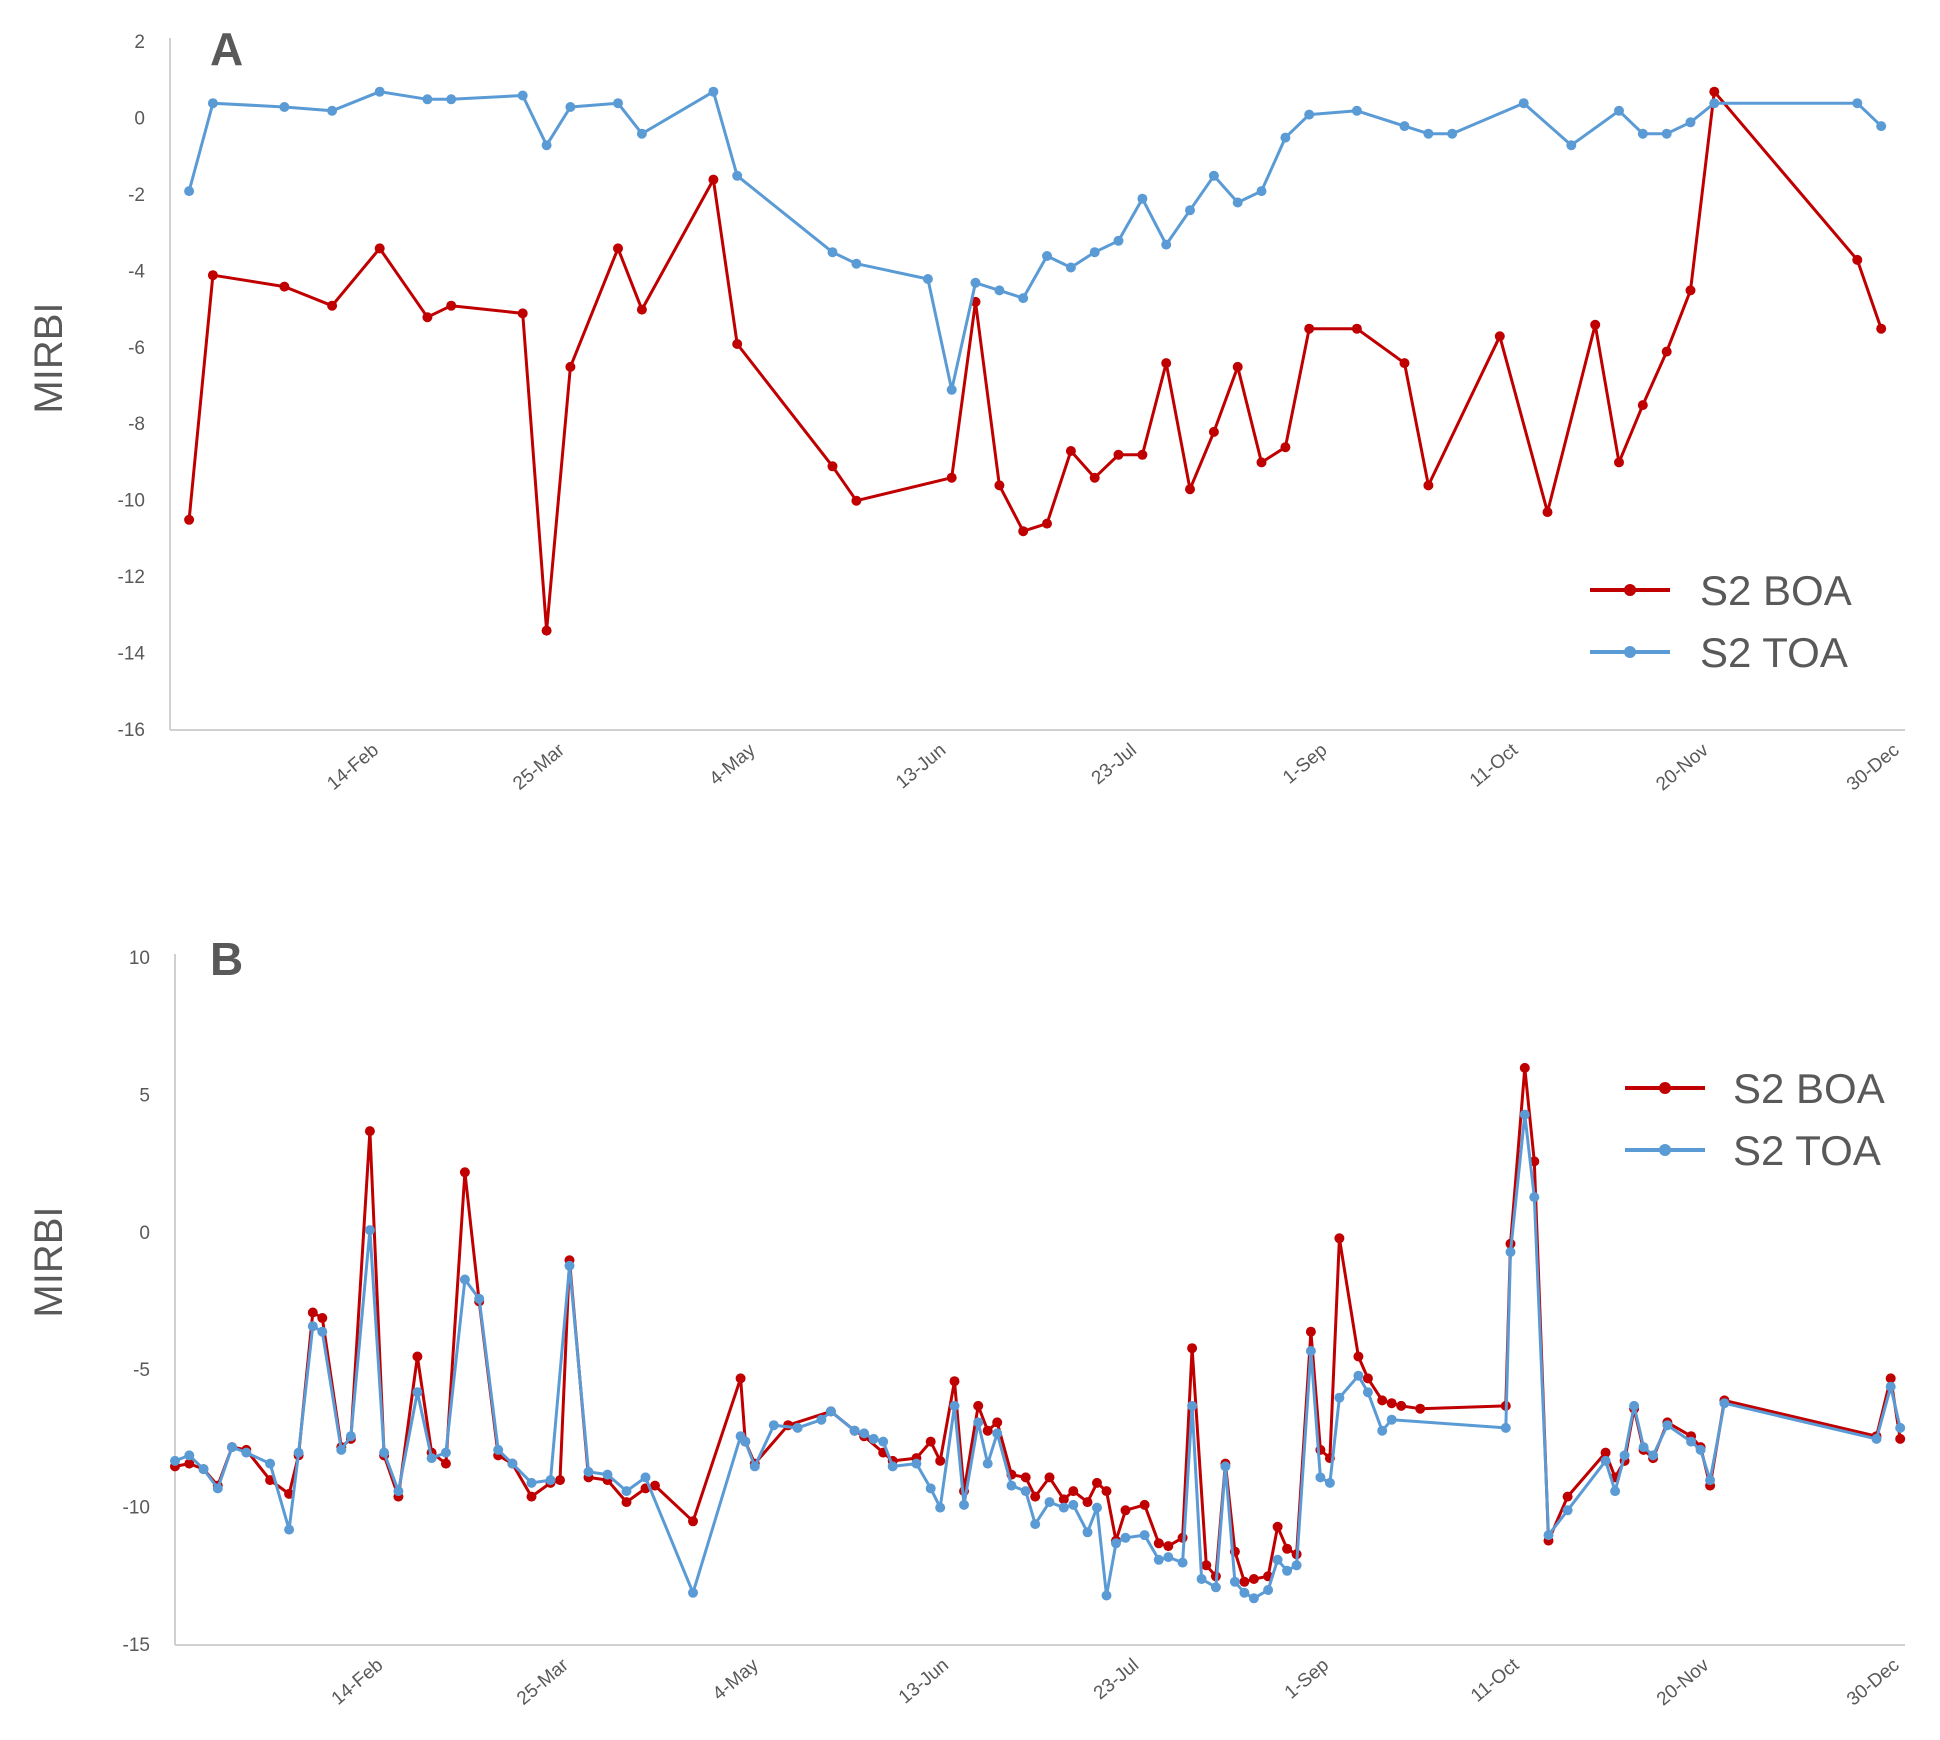 The image size is (1940, 1740). Describe the element at coordinates (139, 958) in the screenshot. I see `y-tick-label: 10` at that location.